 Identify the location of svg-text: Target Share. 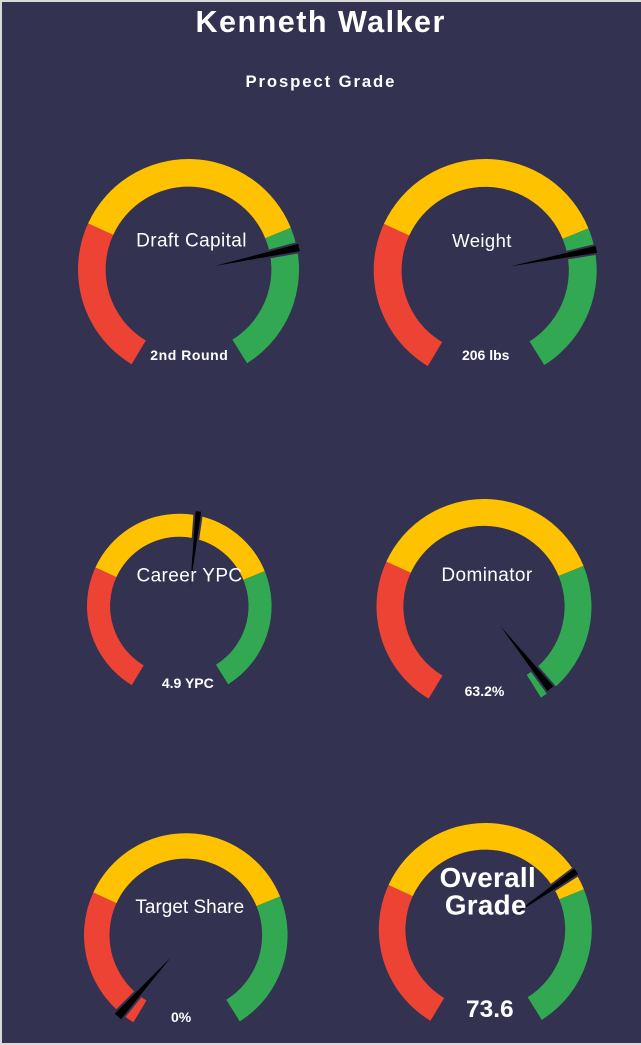
(189, 907).